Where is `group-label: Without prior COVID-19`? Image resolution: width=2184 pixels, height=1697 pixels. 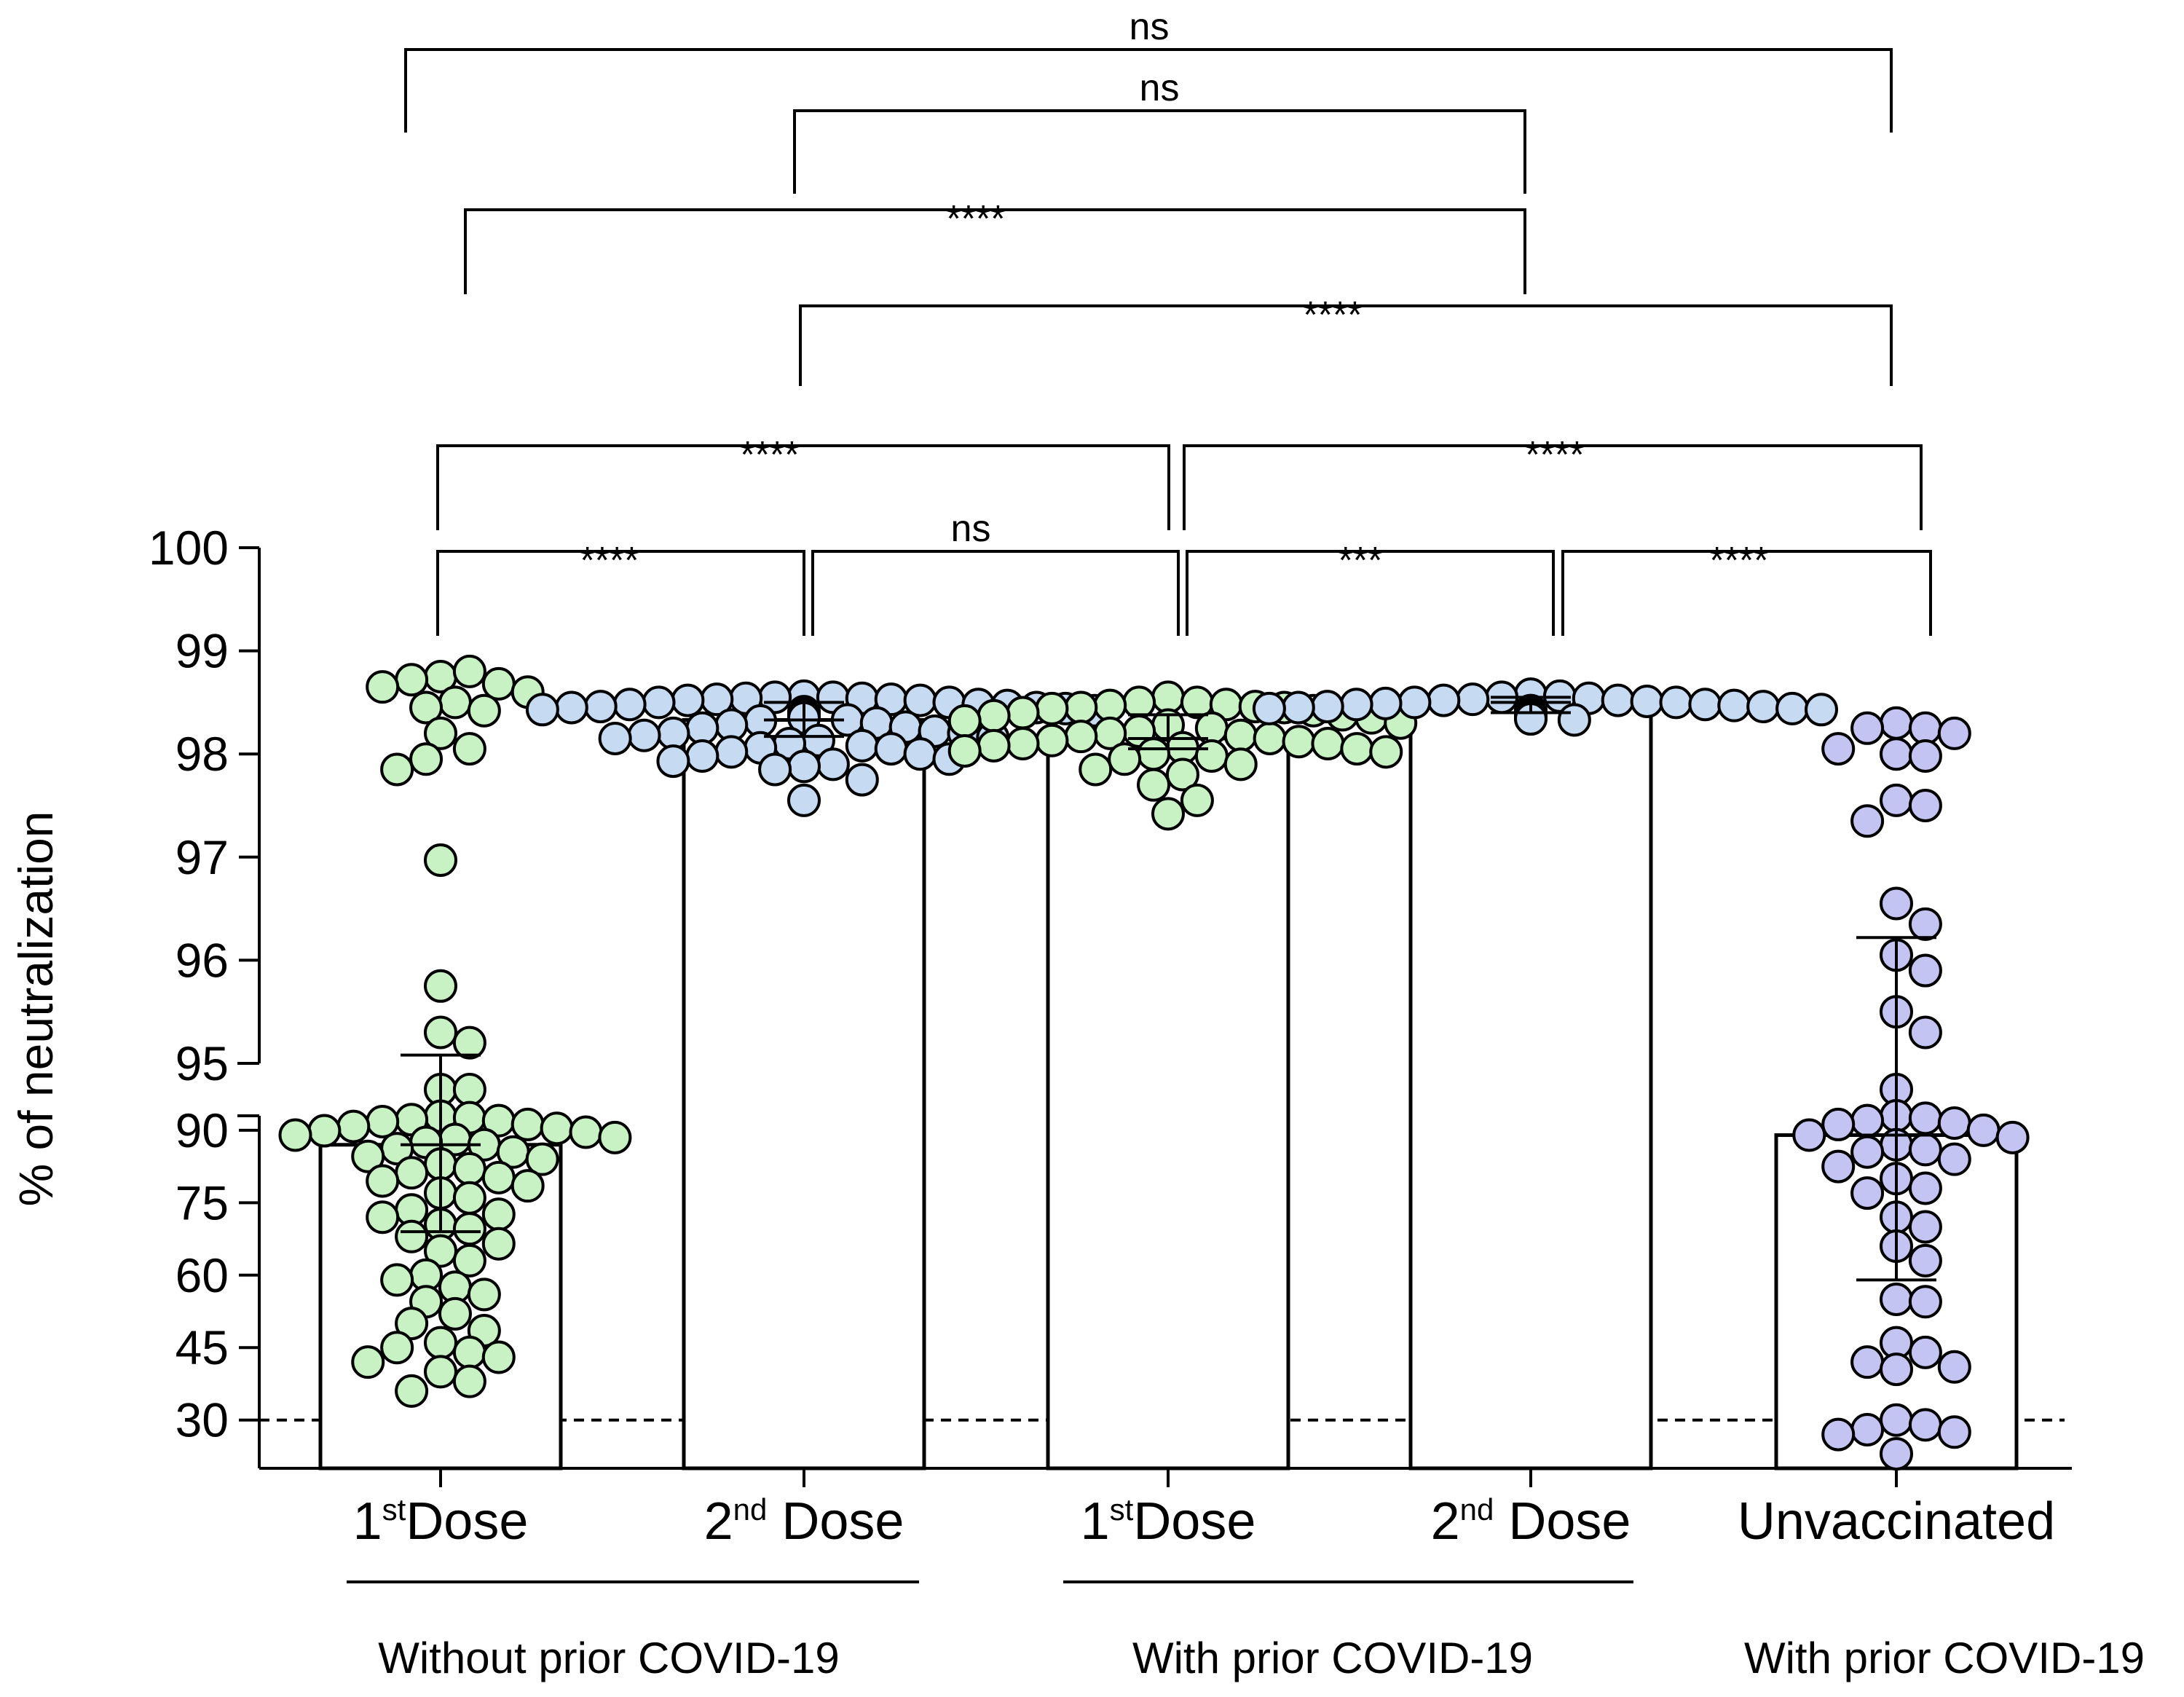
group-label: Without prior COVID-19 is located at coordinates (609, 1658).